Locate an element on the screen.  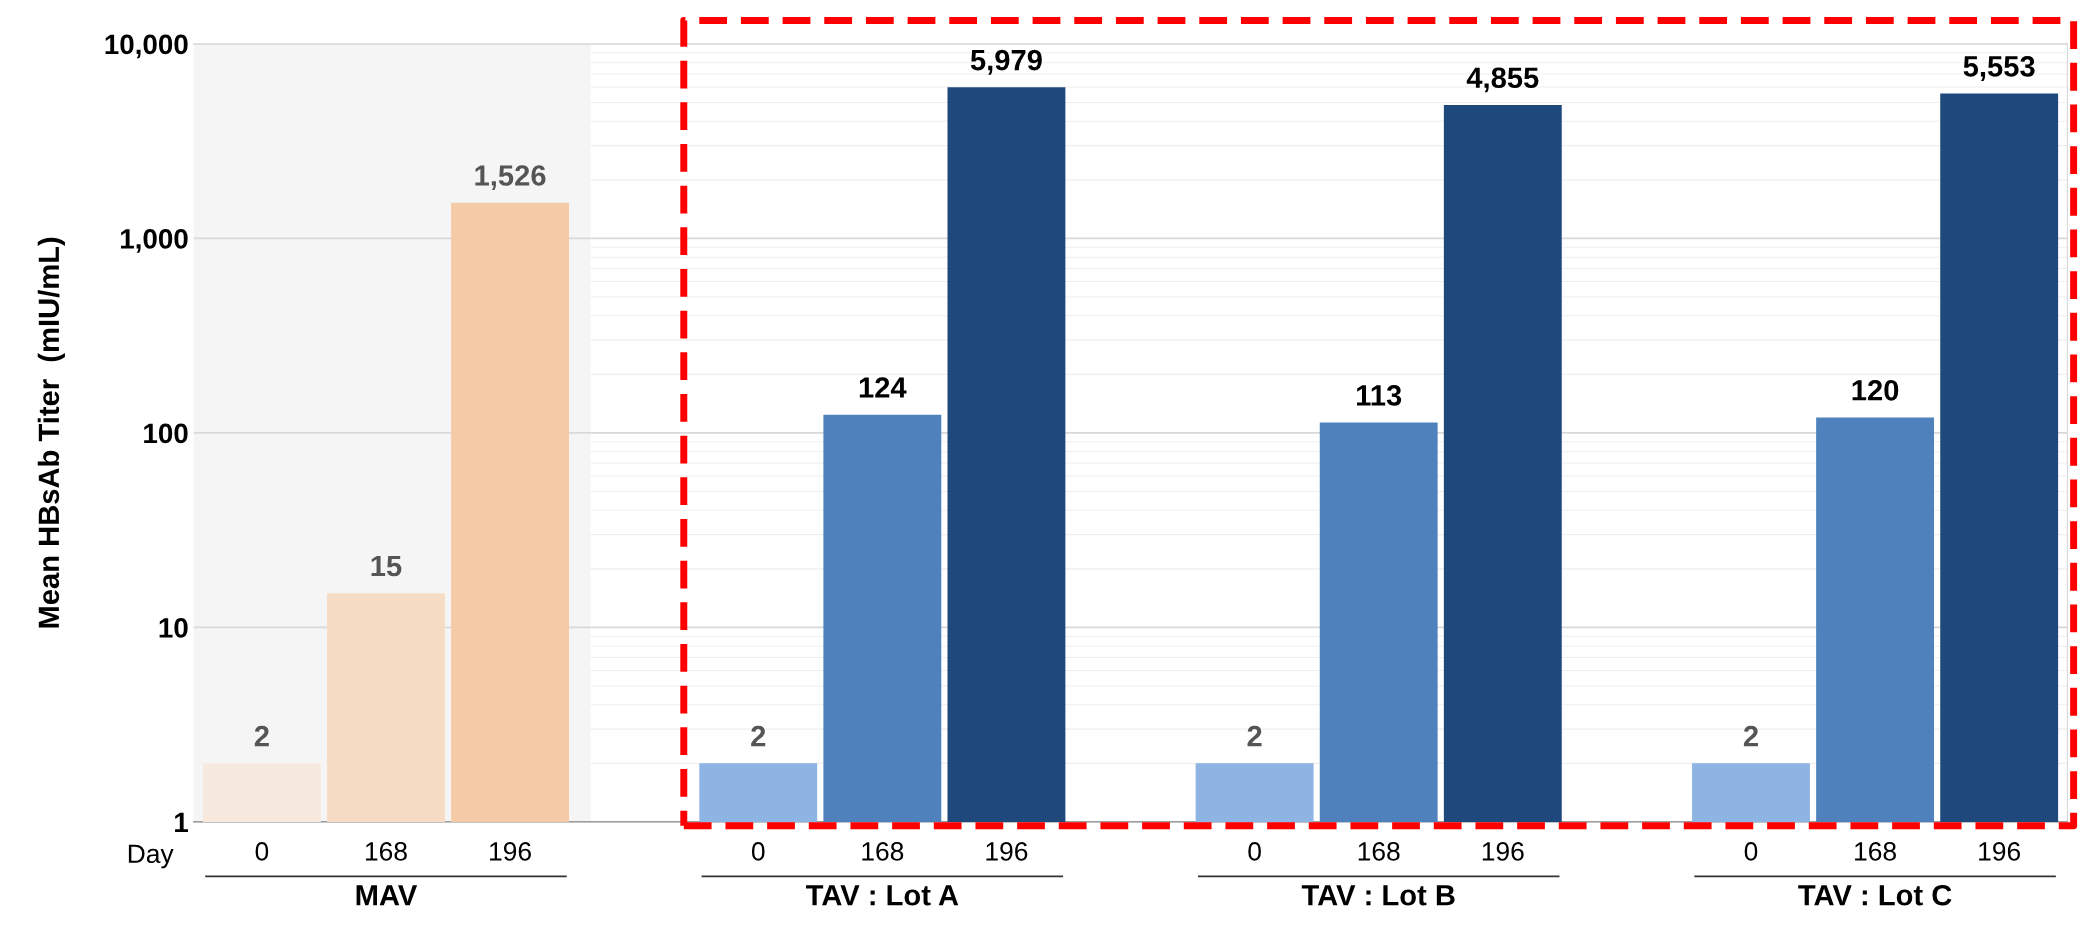
text: MAV is located at coordinates (387, 895).